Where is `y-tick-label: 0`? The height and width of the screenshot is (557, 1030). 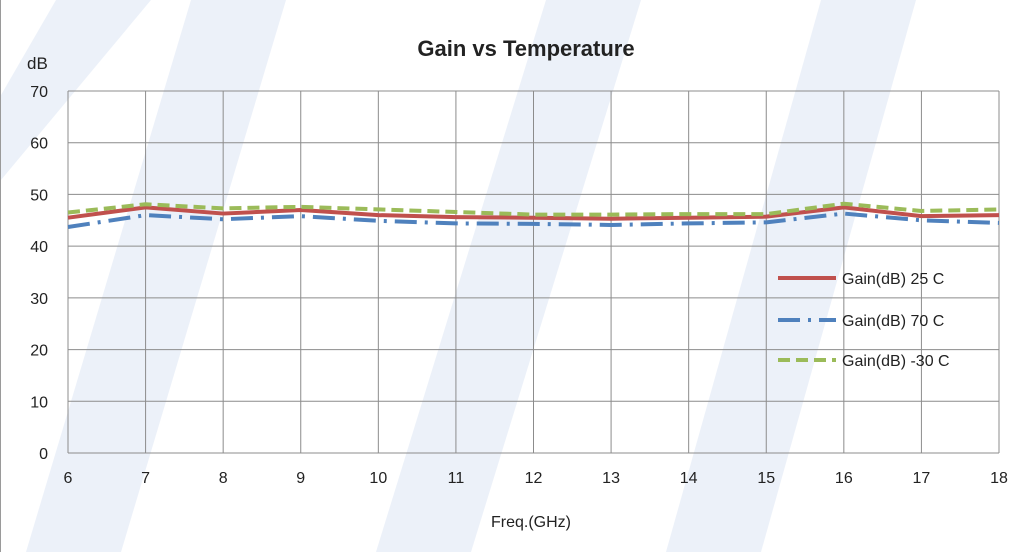 y-tick-label: 0 is located at coordinates (43, 454).